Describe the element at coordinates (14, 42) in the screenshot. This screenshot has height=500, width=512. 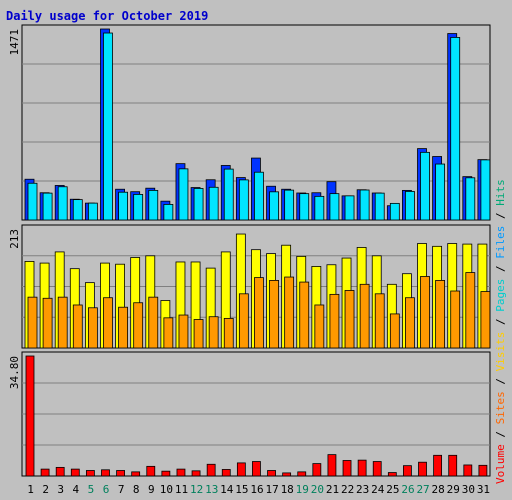
I see `ymax-label-hits-files: 1471` at that location.